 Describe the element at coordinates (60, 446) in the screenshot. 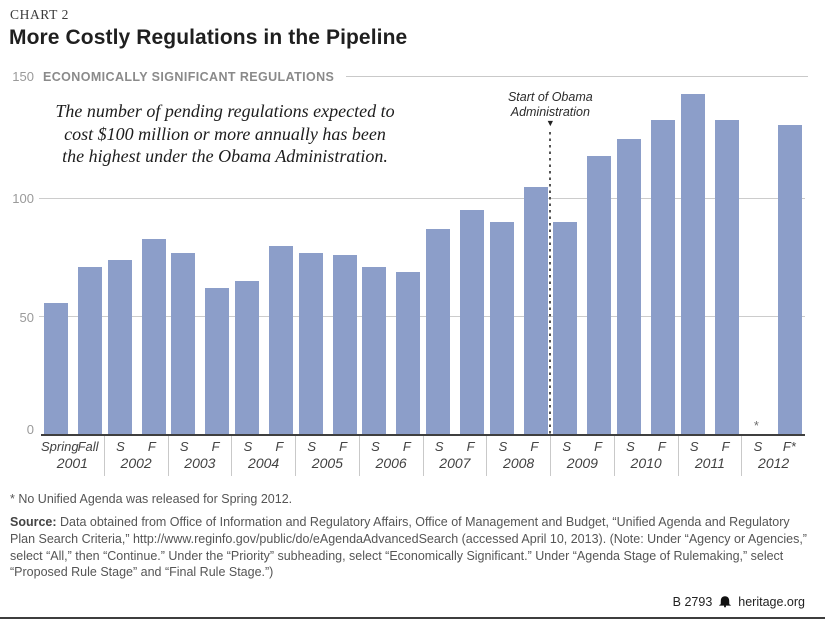

I see `season-label: Spring` at that location.